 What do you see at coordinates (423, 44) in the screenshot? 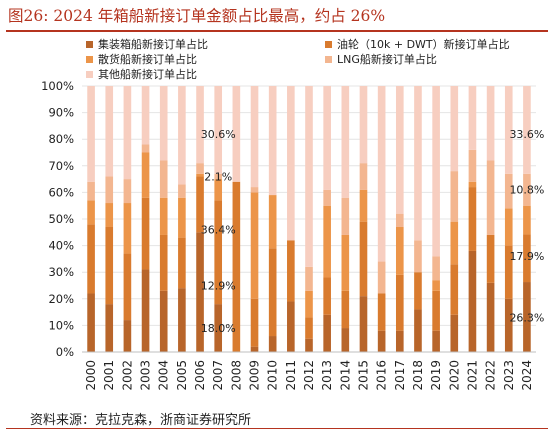
I see `legend-label: 油轮（10k + DWT）新接订单占比` at bounding box center [423, 44].